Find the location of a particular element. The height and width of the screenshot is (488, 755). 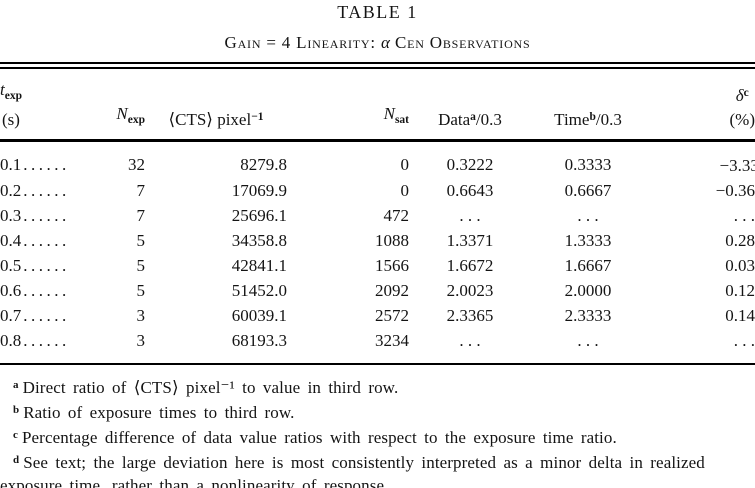

cell-delta: −3.33d is located at coordinates (737, 165).